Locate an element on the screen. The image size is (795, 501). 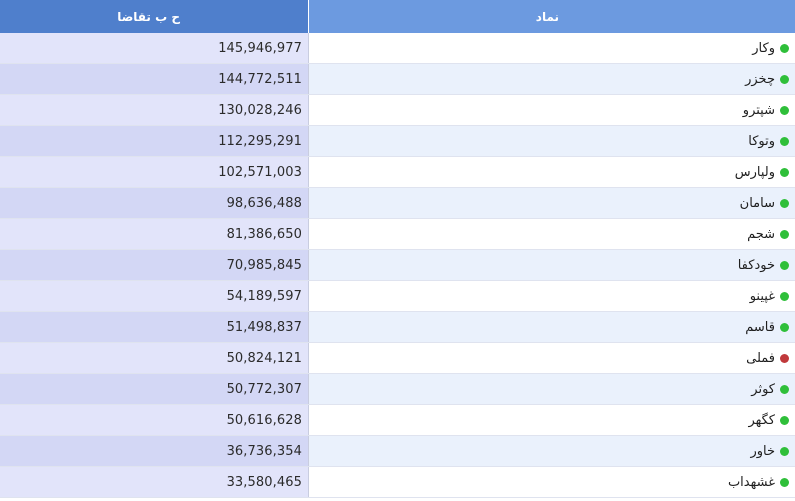
symbol-label: شپترو is located at coordinates (758, 110).